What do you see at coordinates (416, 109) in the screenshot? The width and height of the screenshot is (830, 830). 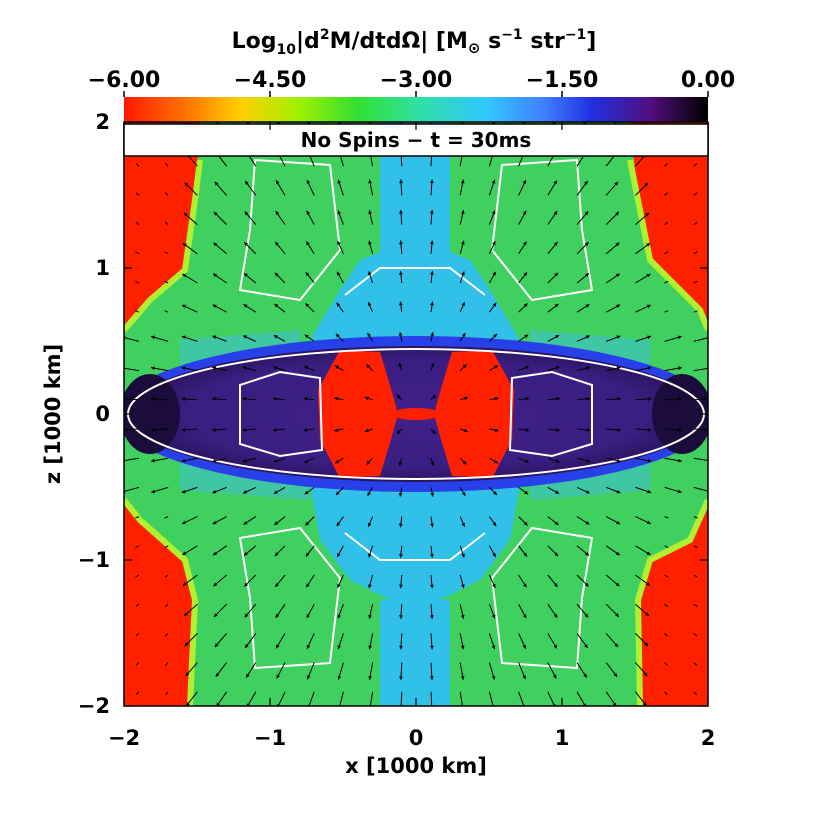 I see `colorbar-gradient` at bounding box center [416, 109].